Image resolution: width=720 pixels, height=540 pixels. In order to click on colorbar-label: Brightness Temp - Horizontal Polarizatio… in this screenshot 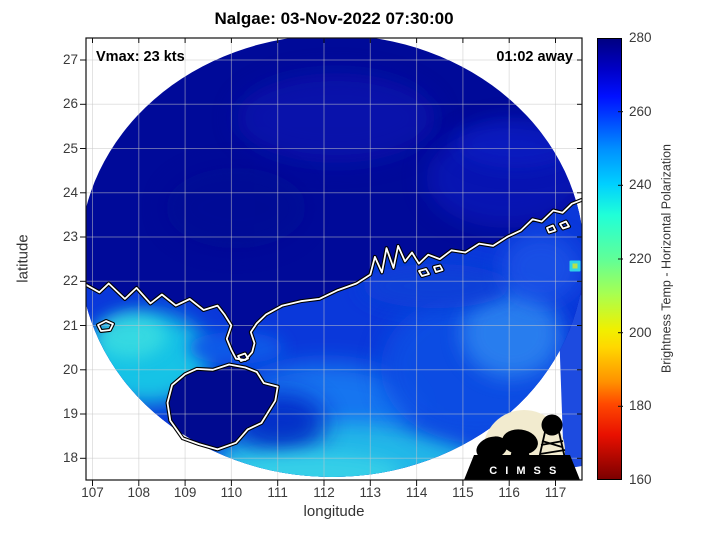, I will do `click(666, 258)`.